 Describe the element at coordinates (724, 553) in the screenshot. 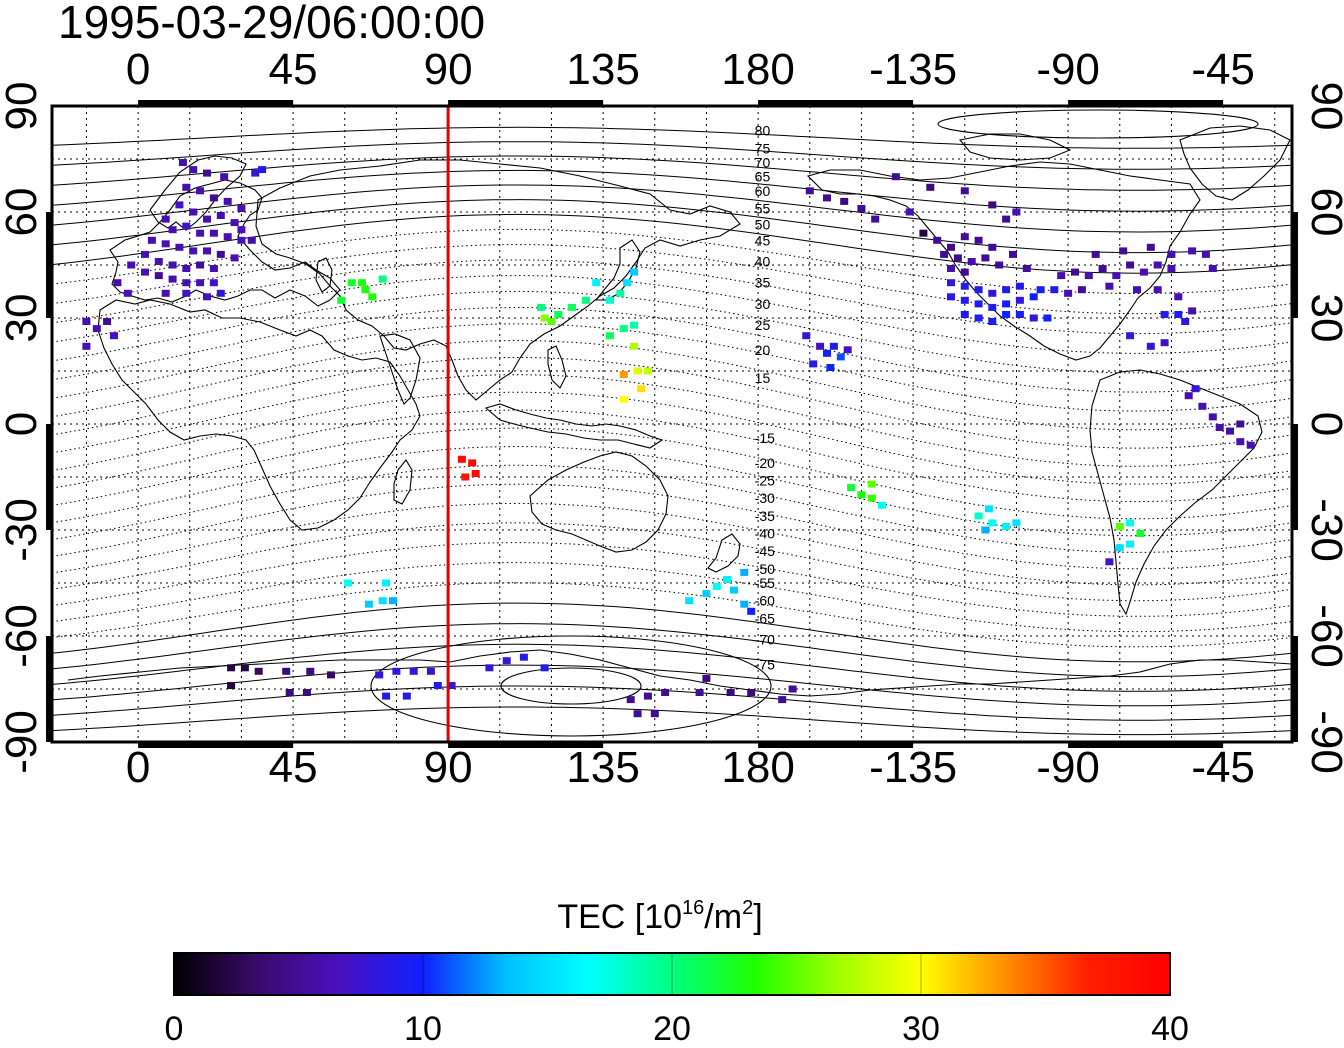

I see `coast-new-zealand` at that location.